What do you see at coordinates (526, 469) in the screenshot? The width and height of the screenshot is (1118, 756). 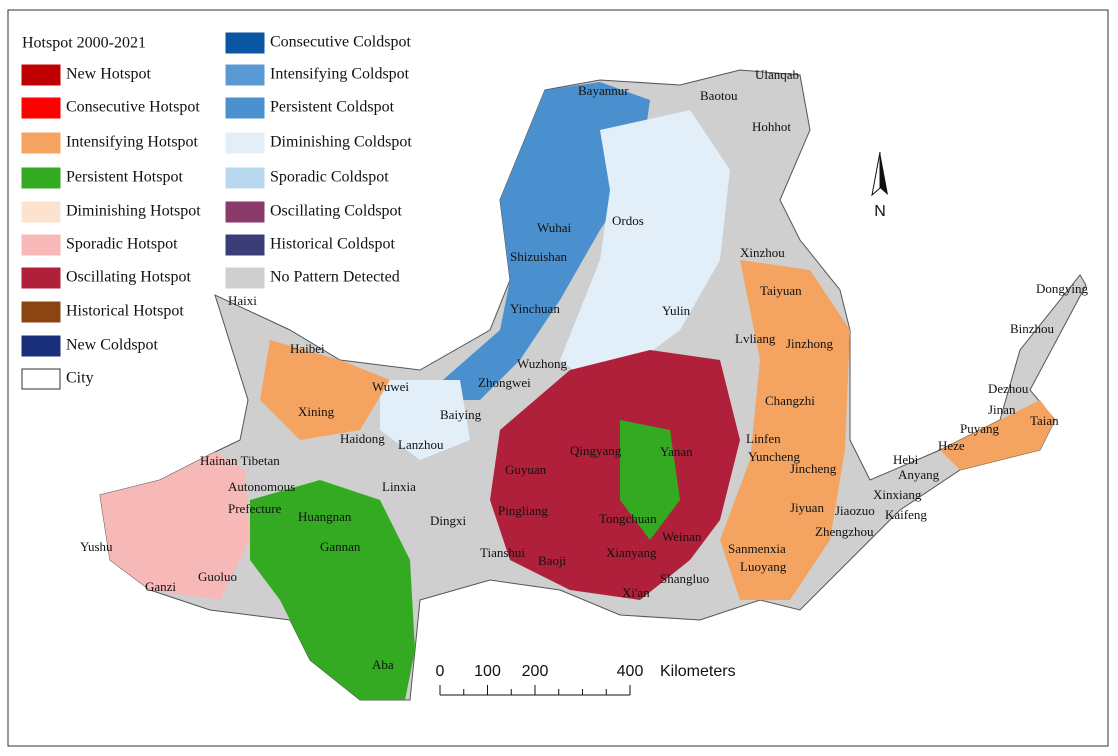 I see `city-label: Guyuan` at bounding box center [526, 469].